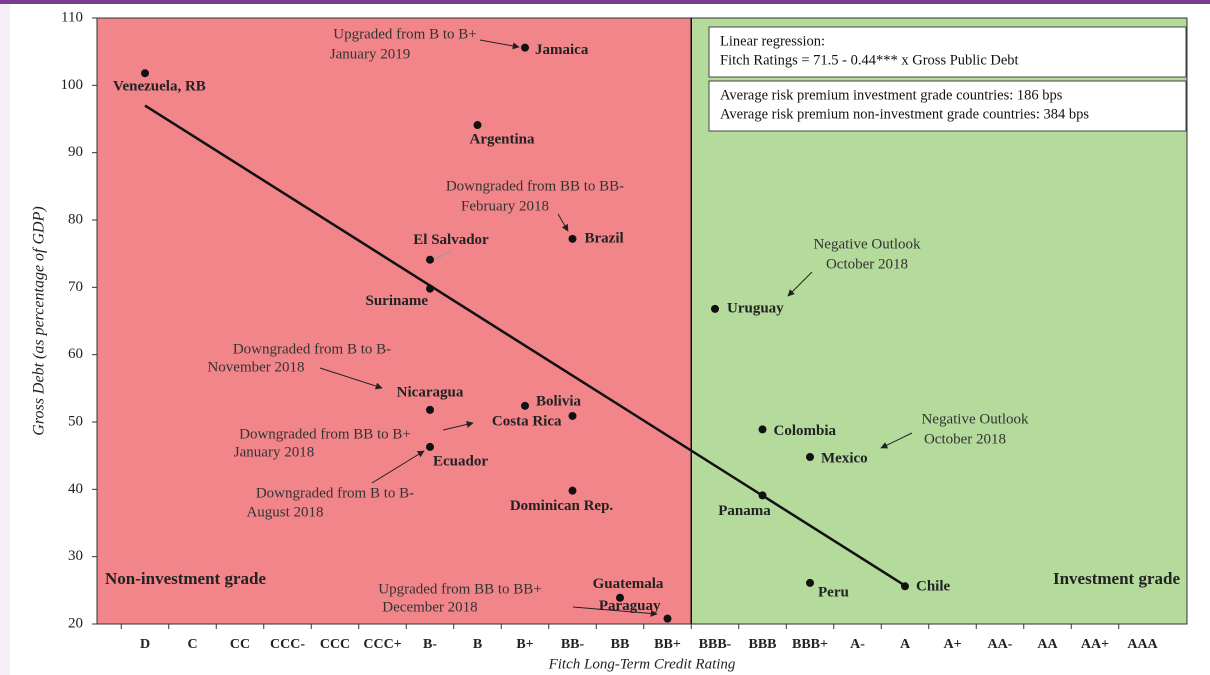 The height and width of the screenshot is (675, 1210). Describe the element at coordinates (159, 87) in the screenshot. I see `point-label: Venezuela, RB` at that location.